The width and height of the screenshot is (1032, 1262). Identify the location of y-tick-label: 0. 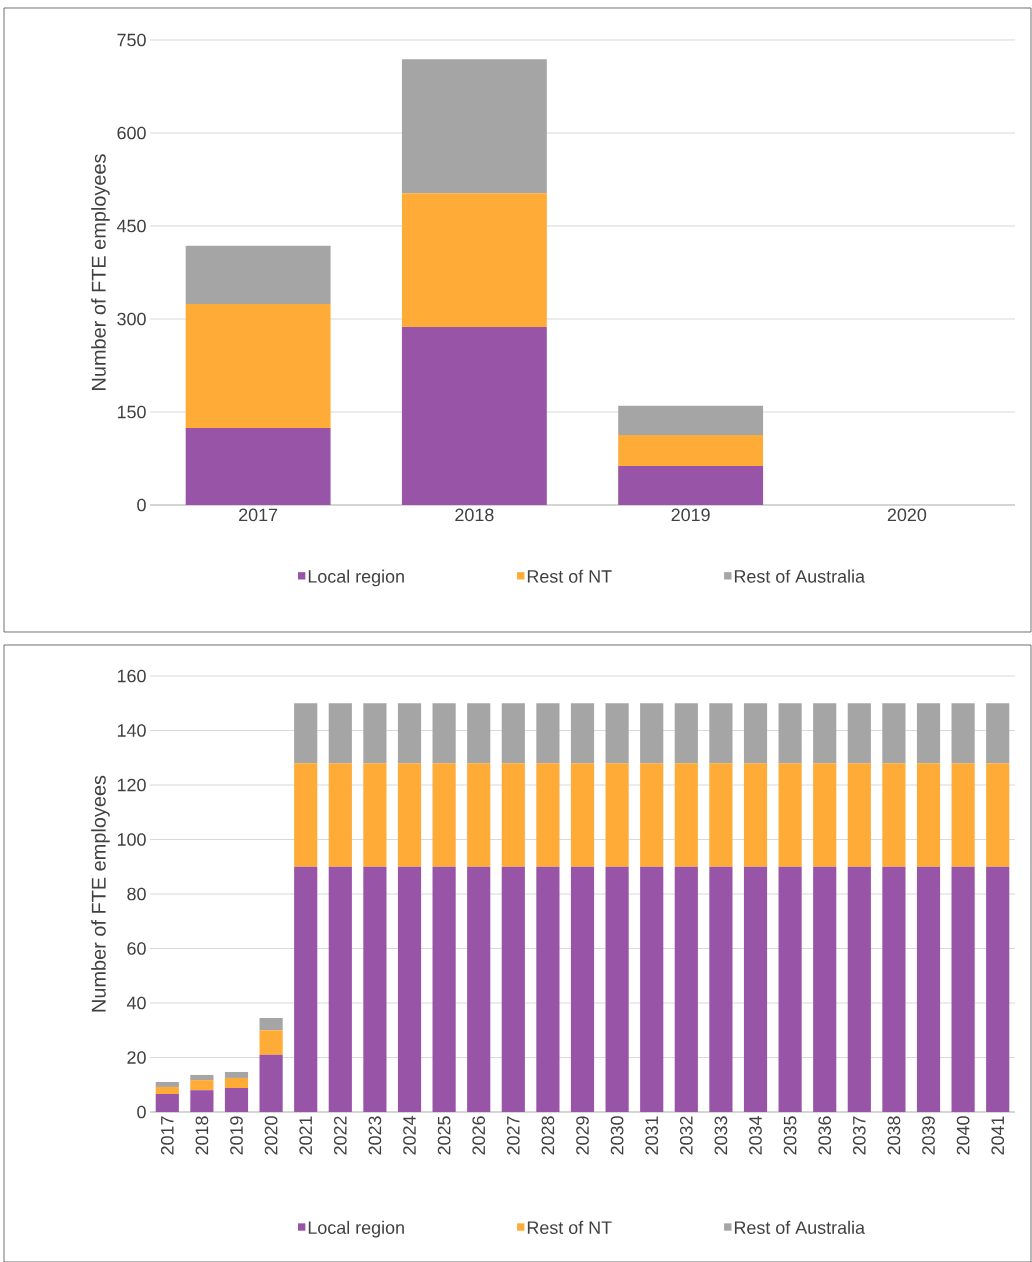
(141, 1112).